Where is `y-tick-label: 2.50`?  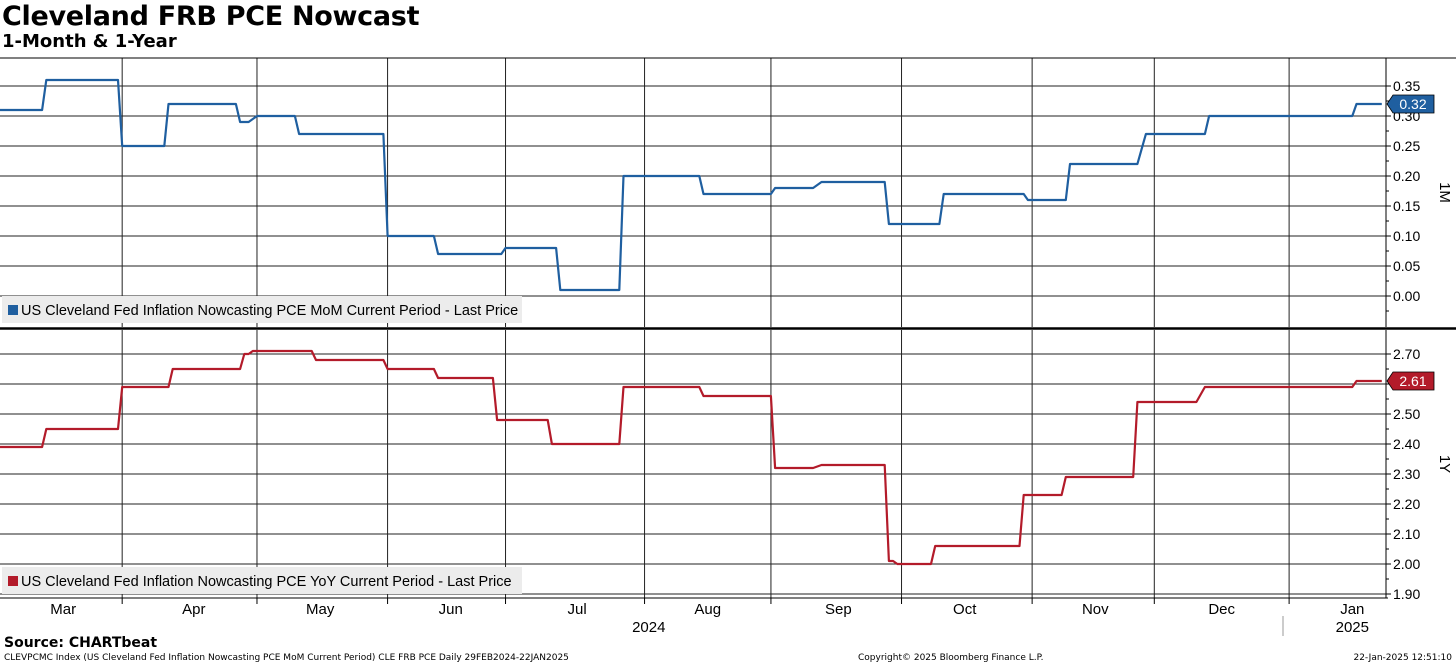
y-tick-label: 2.50 is located at coordinates (1406, 414).